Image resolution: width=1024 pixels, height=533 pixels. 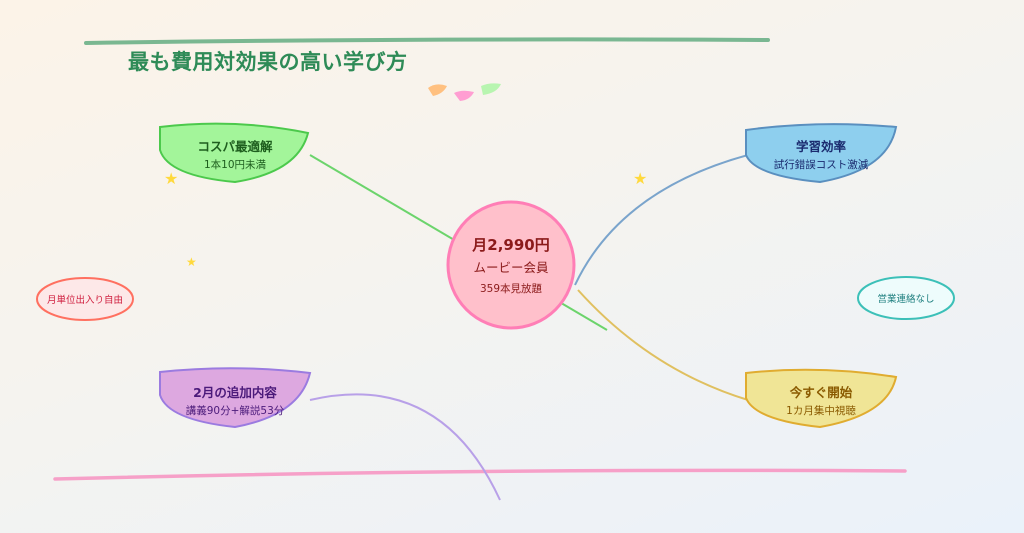 What do you see at coordinates (661, 220) in the screenshot?
I see `connector-blue` at bounding box center [661, 220].